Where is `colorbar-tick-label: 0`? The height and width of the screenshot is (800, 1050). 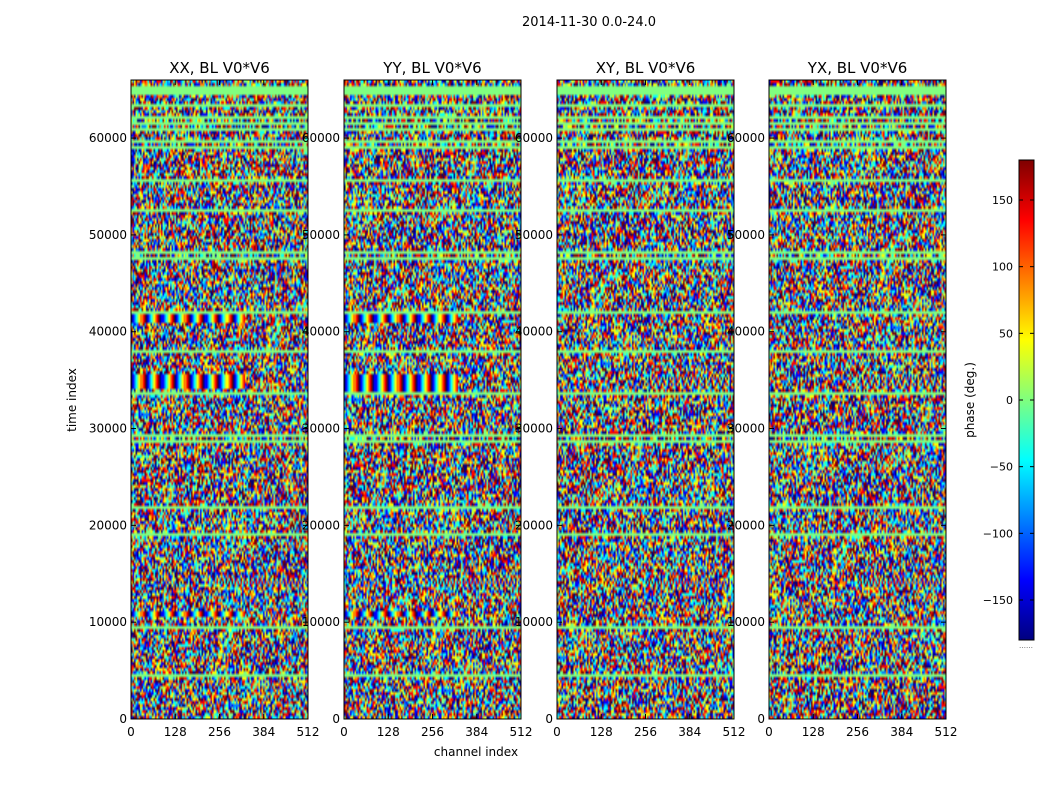 colorbar-tick-label: 0 is located at coordinates (1009, 400).